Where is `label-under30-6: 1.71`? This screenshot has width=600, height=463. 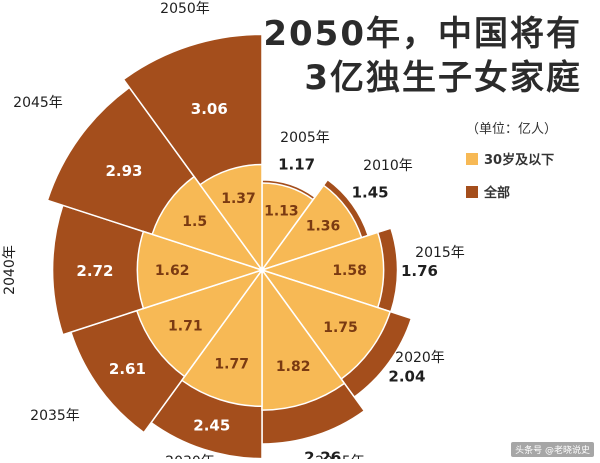
label-under30-6: 1.71 is located at coordinates (185, 327).